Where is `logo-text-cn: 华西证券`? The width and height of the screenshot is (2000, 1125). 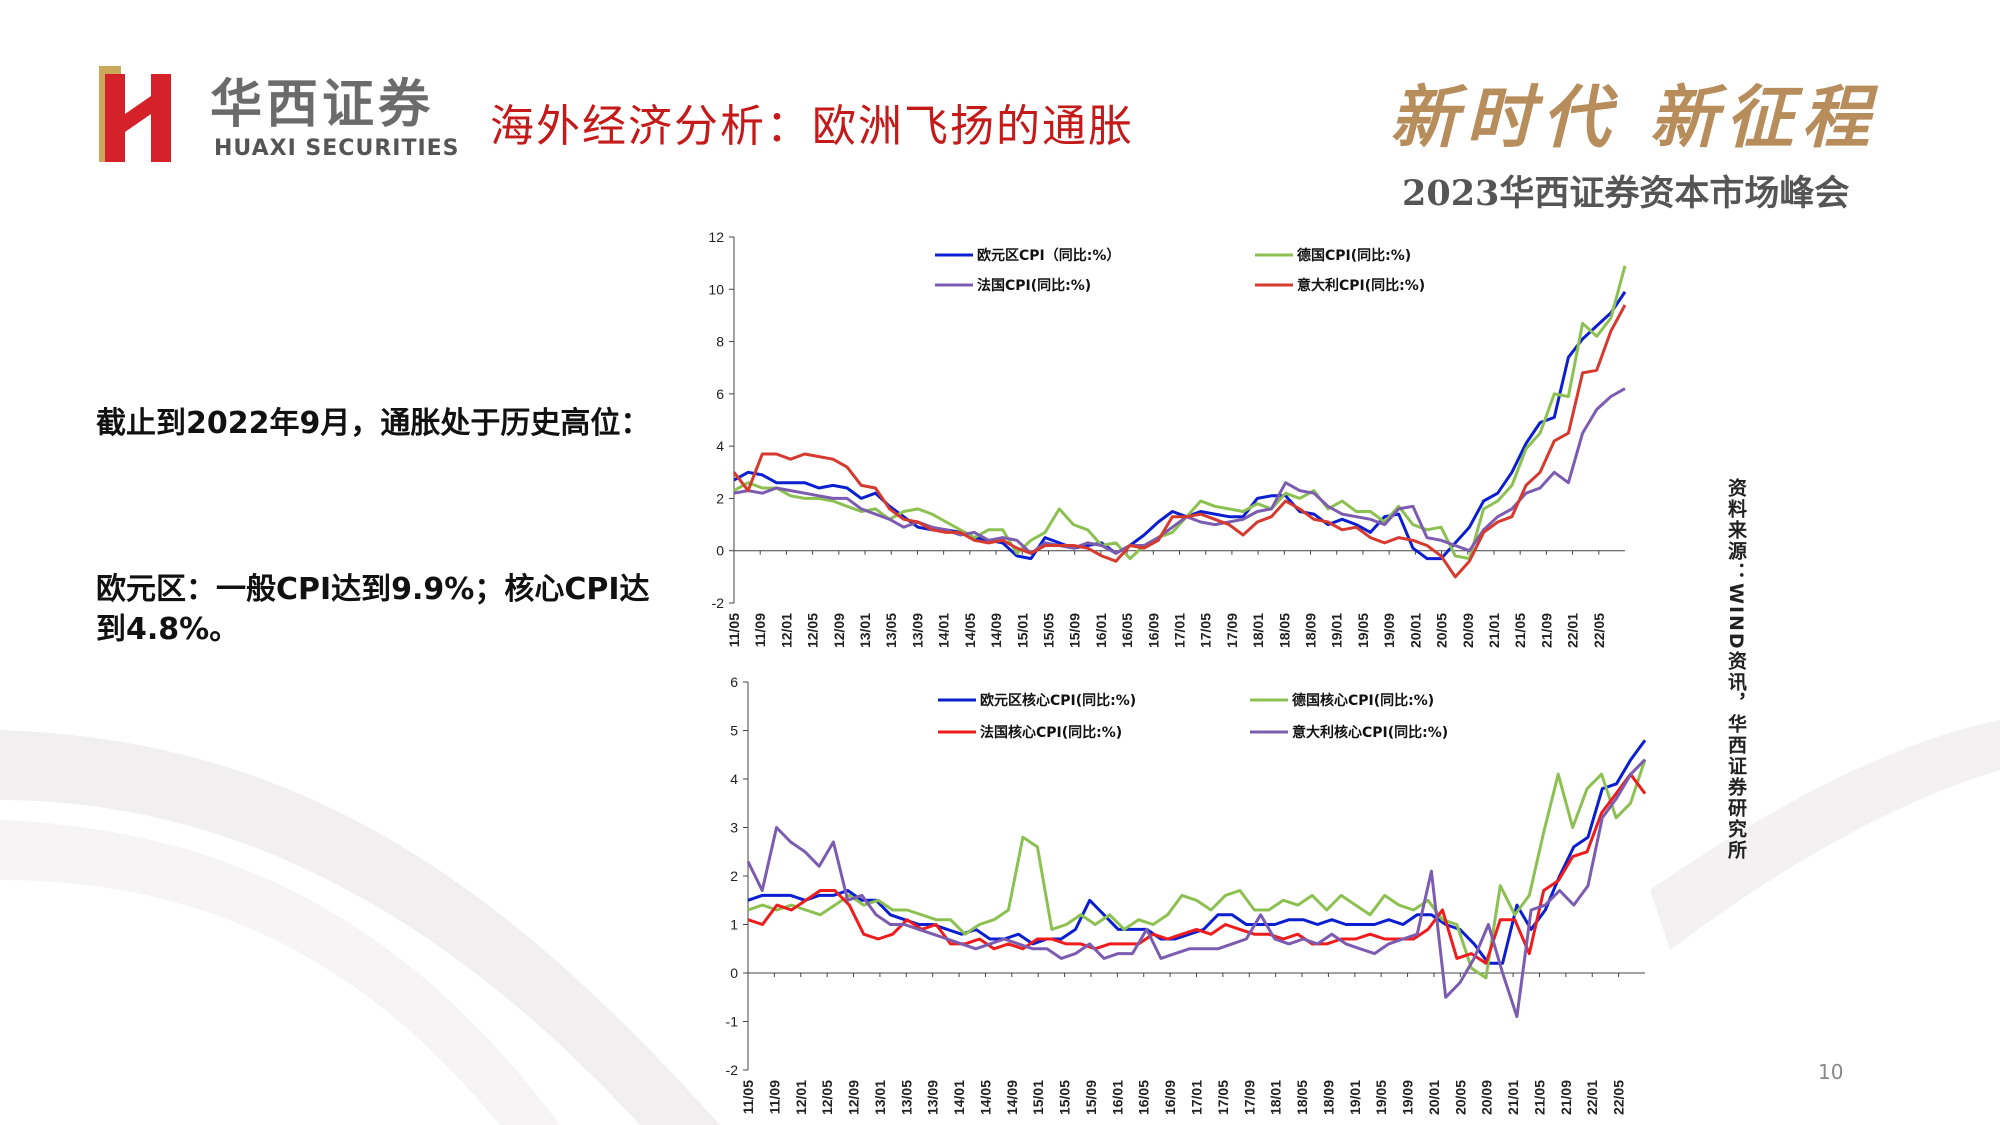
logo-text-cn: 华西证券 is located at coordinates (322, 105).